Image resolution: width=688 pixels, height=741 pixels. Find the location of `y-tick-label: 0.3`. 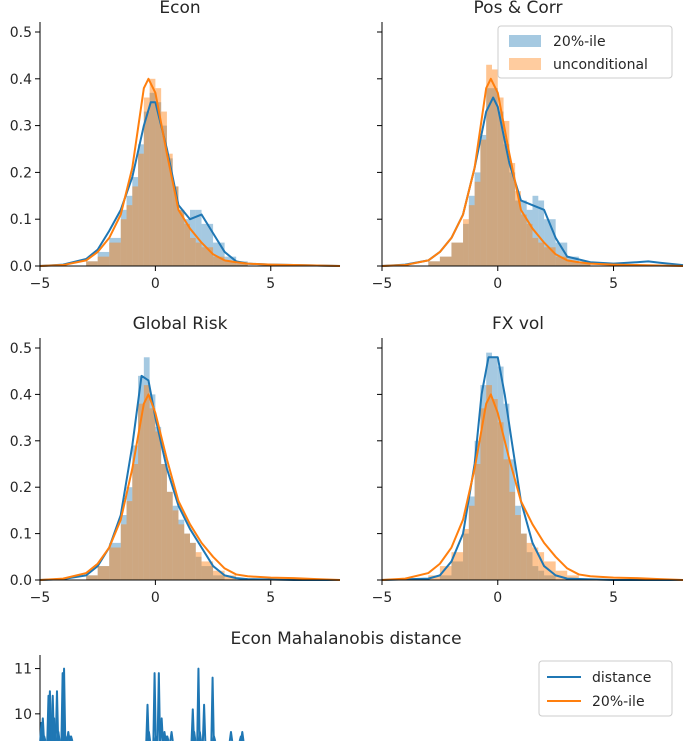

y-tick-label: 0.3 is located at coordinates (21, 127).